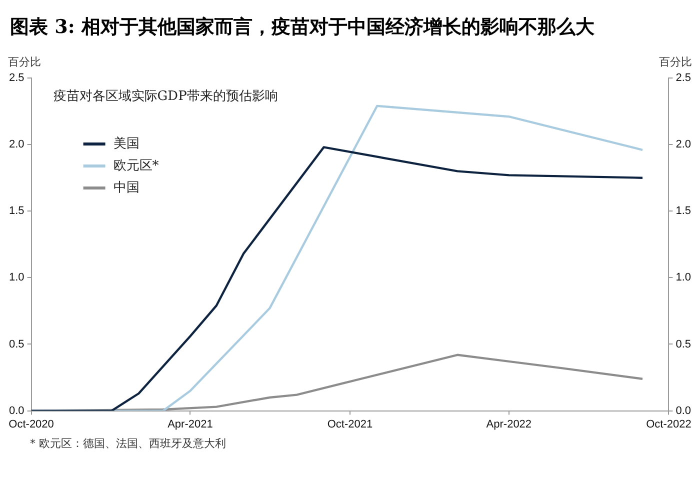 The height and width of the screenshot is (500, 700). What do you see at coordinates (136, 166) in the screenshot?
I see `legend-label: 欧元区*` at bounding box center [136, 166].